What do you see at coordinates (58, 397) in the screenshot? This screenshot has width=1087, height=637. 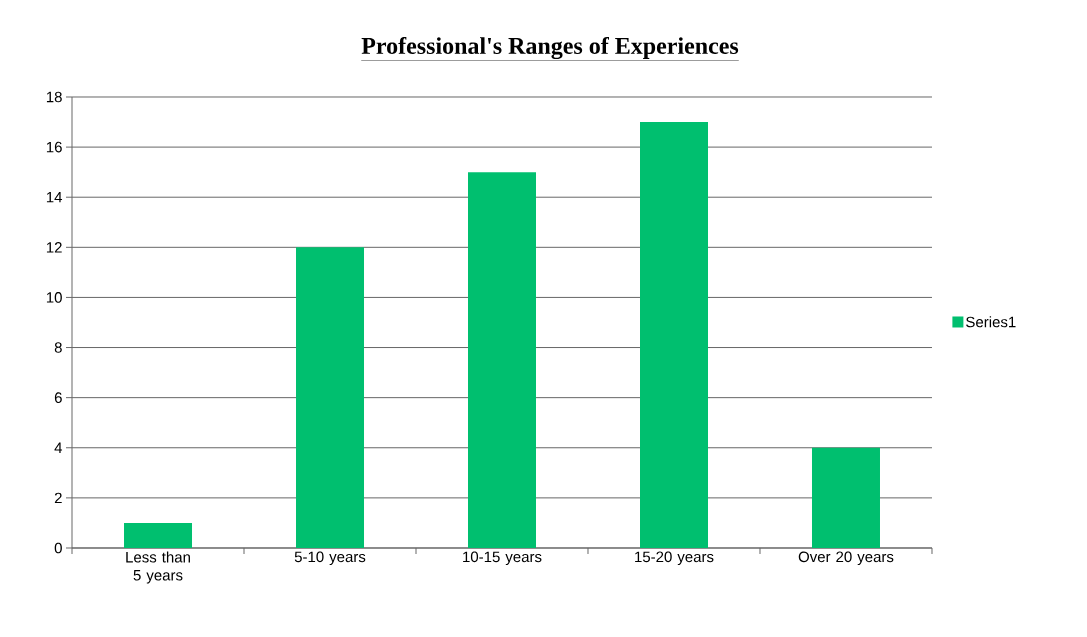 I see `y-tick-label: 6` at bounding box center [58, 397].